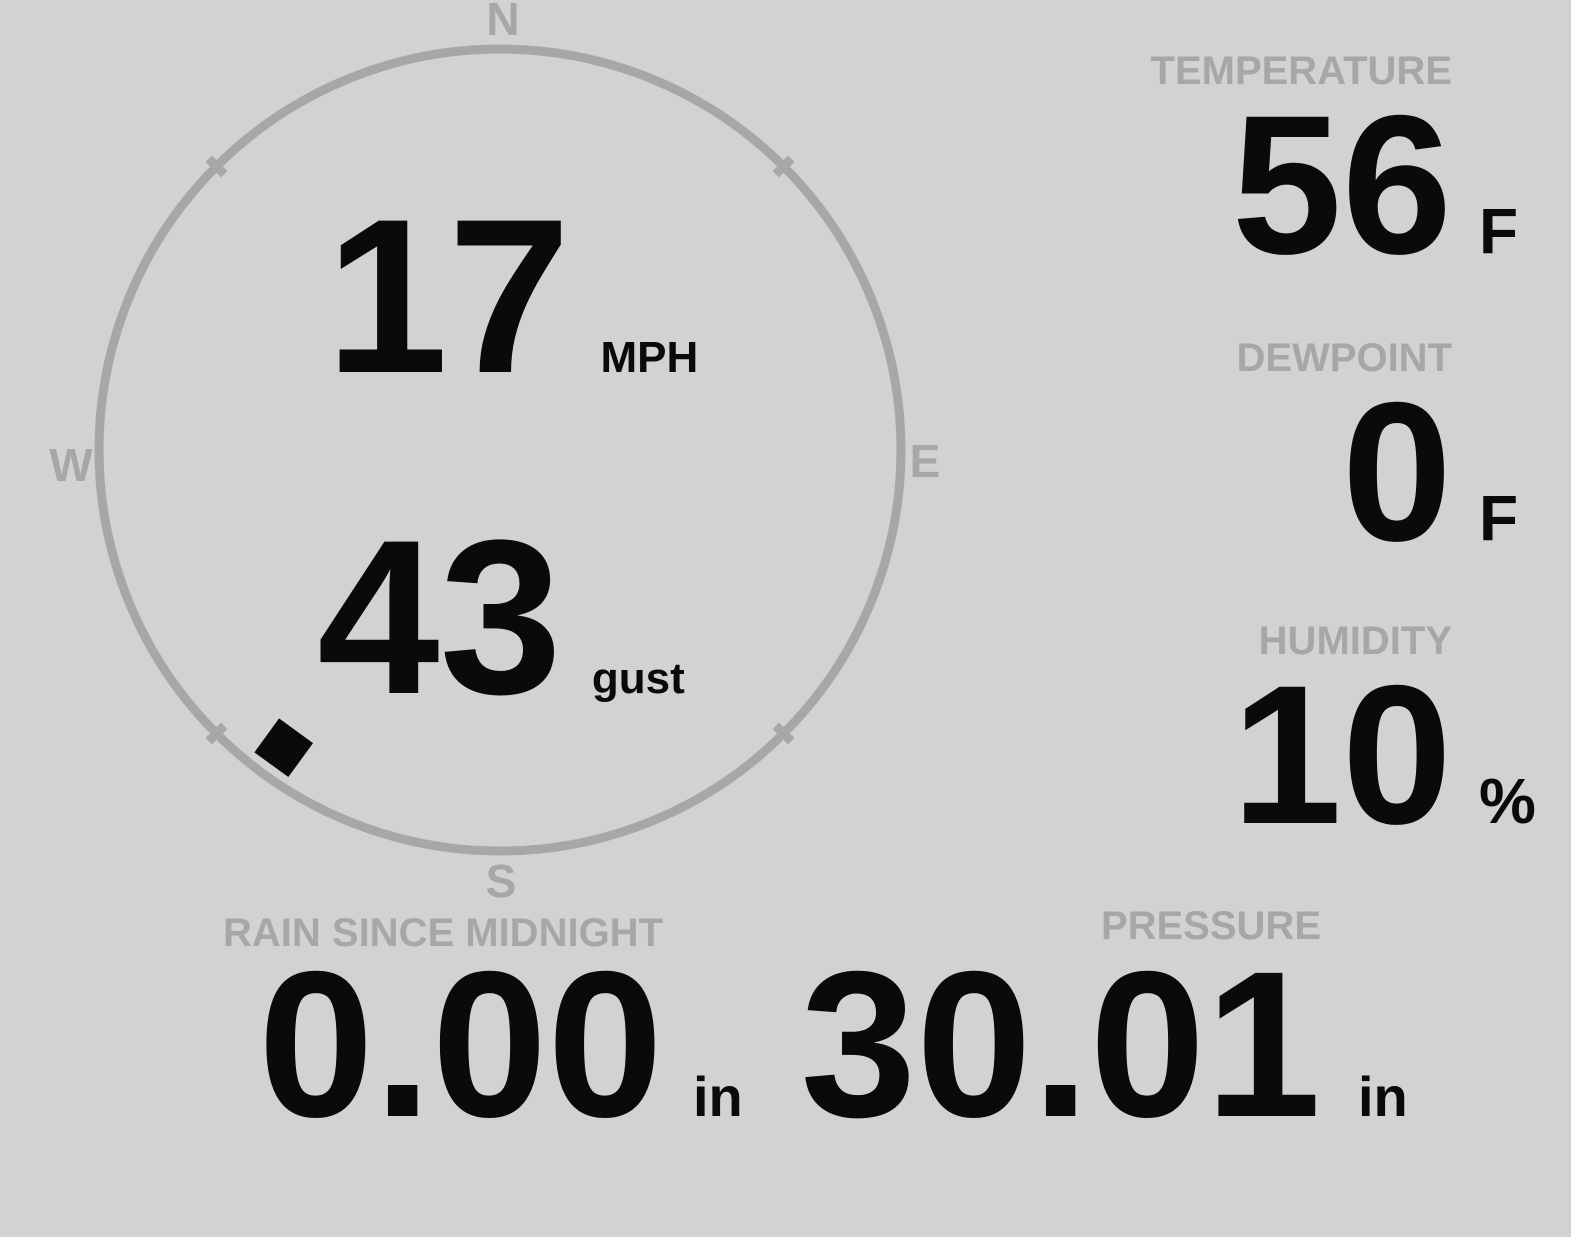  I want to click on rain-value: 0.00, so click(460, 1045).